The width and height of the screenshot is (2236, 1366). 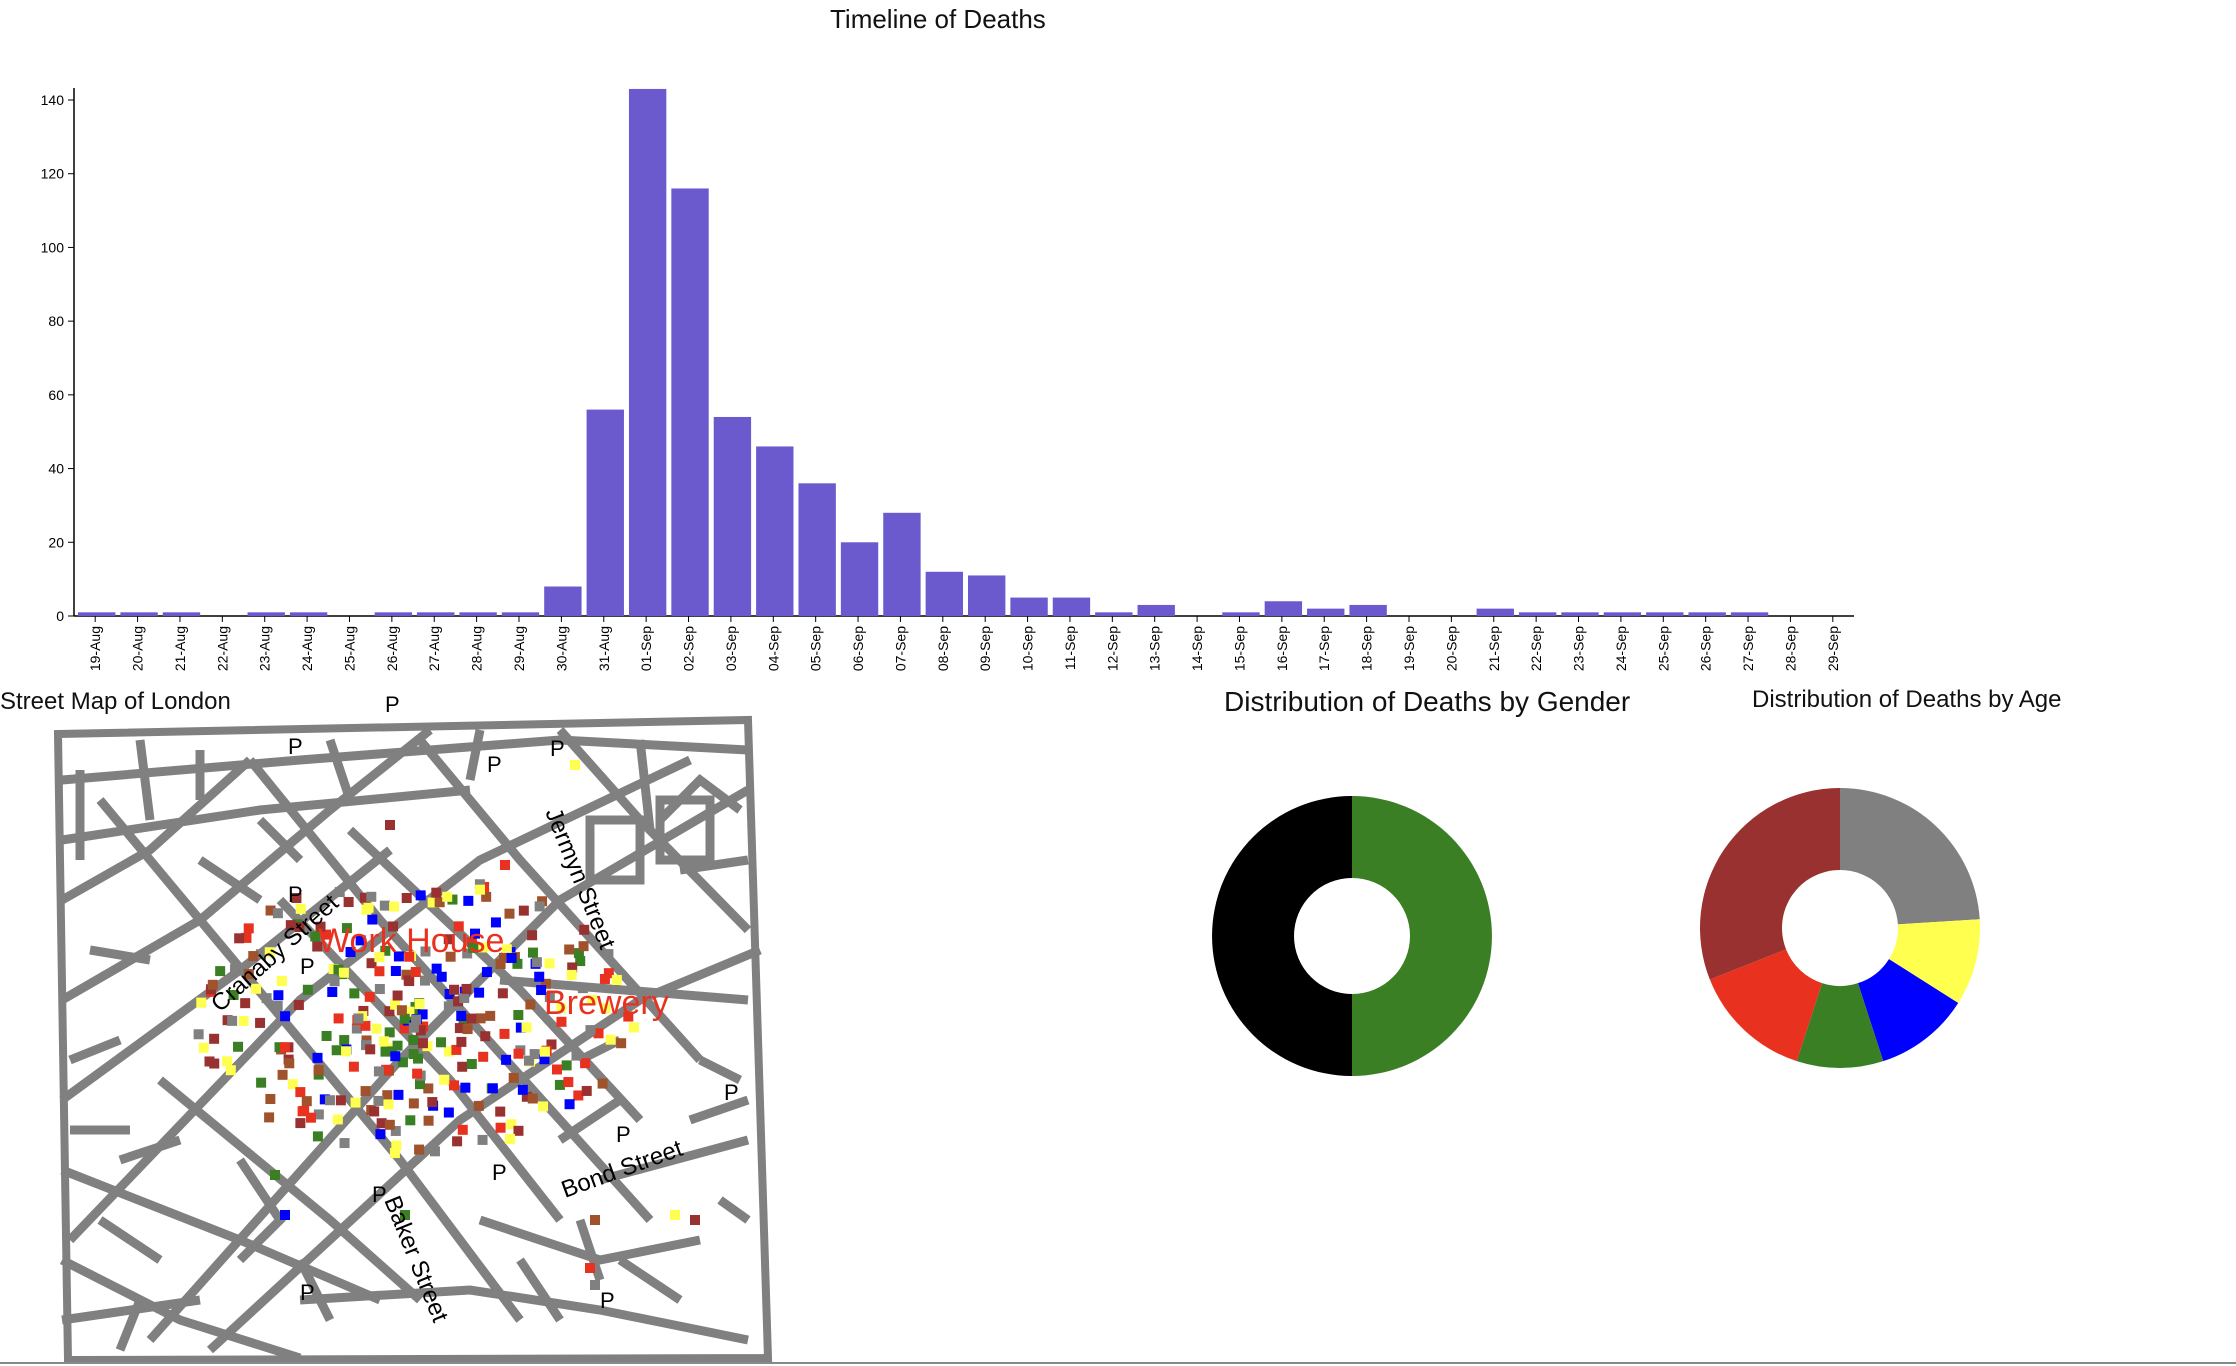 What do you see at coordinates (858, 648) in the screenshot?
I see `x-tick-label: 06-Sep` at bounding box center [858, 648].